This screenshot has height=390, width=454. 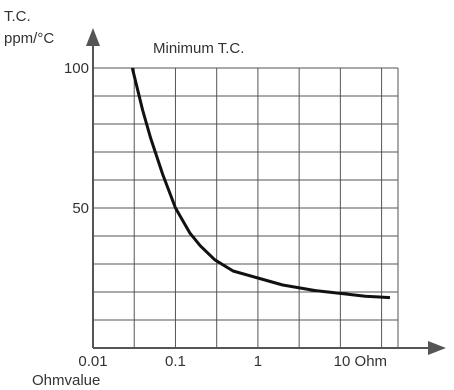 What do you see at coordinates (66, 380) in the screenshot?
I see `x-axis-label: Ohmvalue` at bounding box center [66, 380].